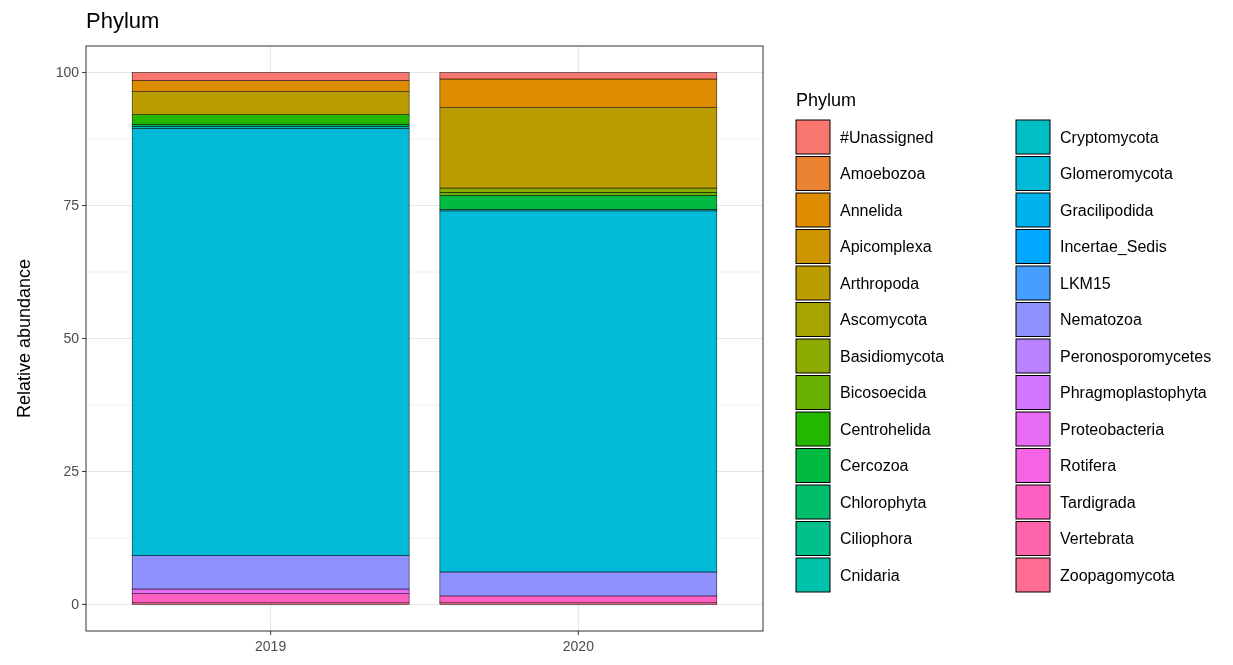  What do you see at coordinates (67, 72) in the screenshot?
I see `y-tick-label: 100` at bounding box center [67, 72].